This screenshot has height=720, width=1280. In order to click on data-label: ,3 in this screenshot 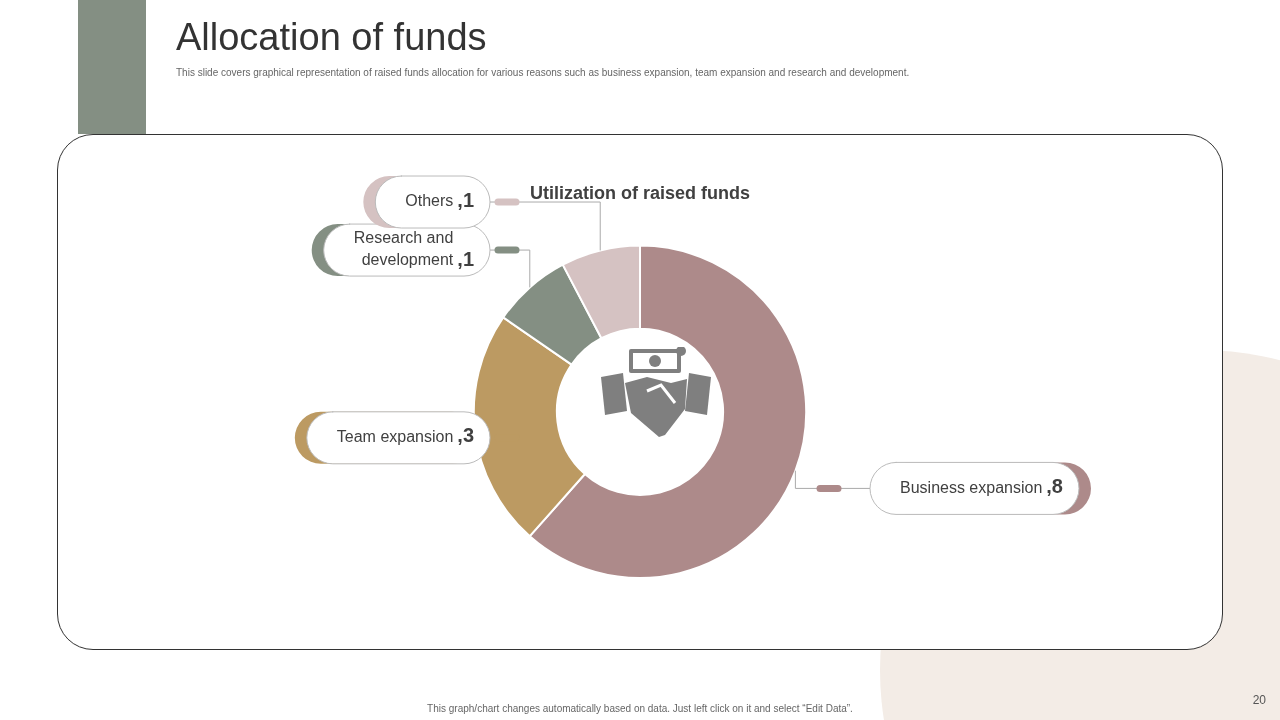, I will do `click(466, 435)`.